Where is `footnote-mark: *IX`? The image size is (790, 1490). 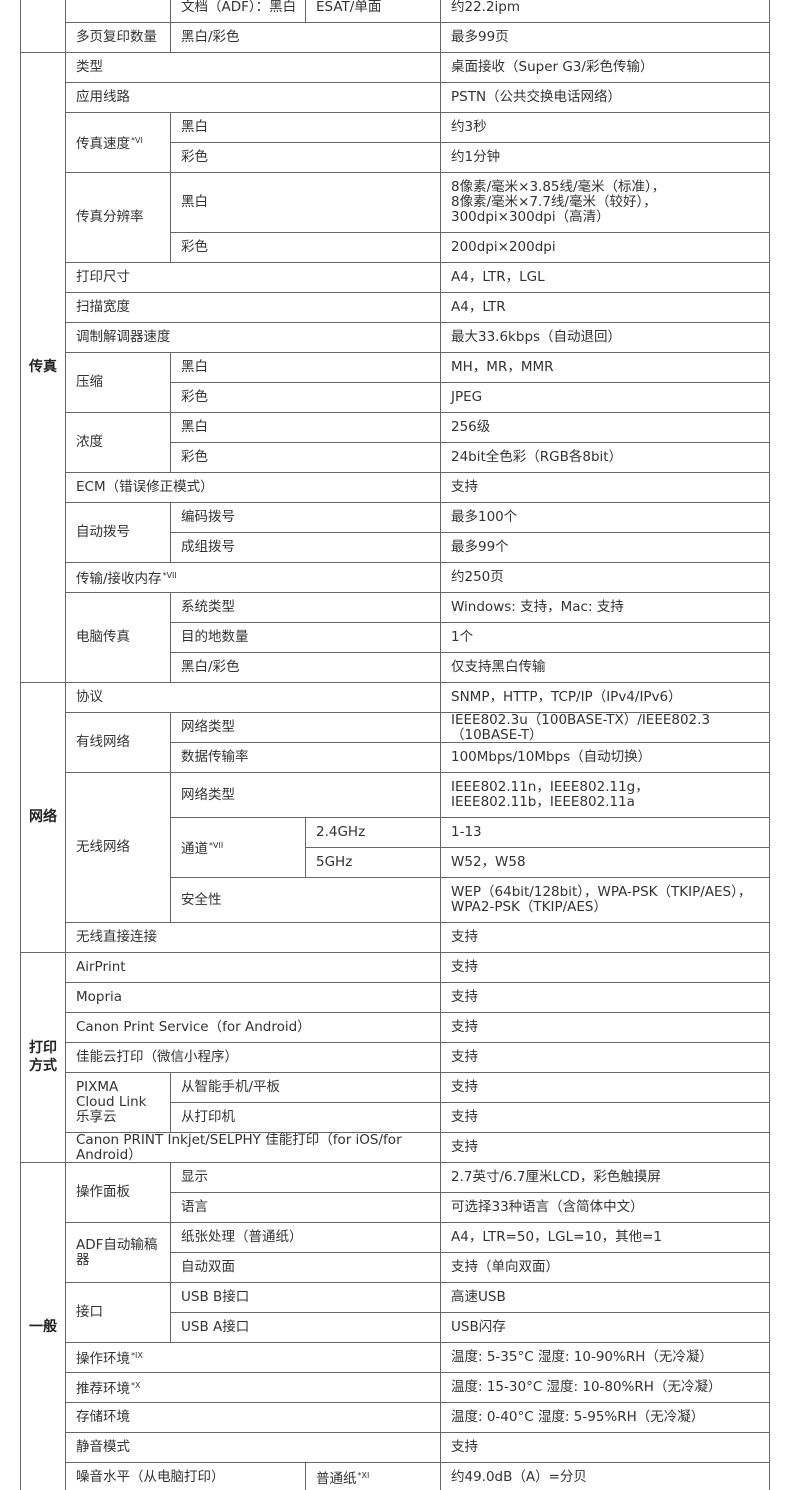
footnote-mark: *IX is located at coordinates (137, 1355).